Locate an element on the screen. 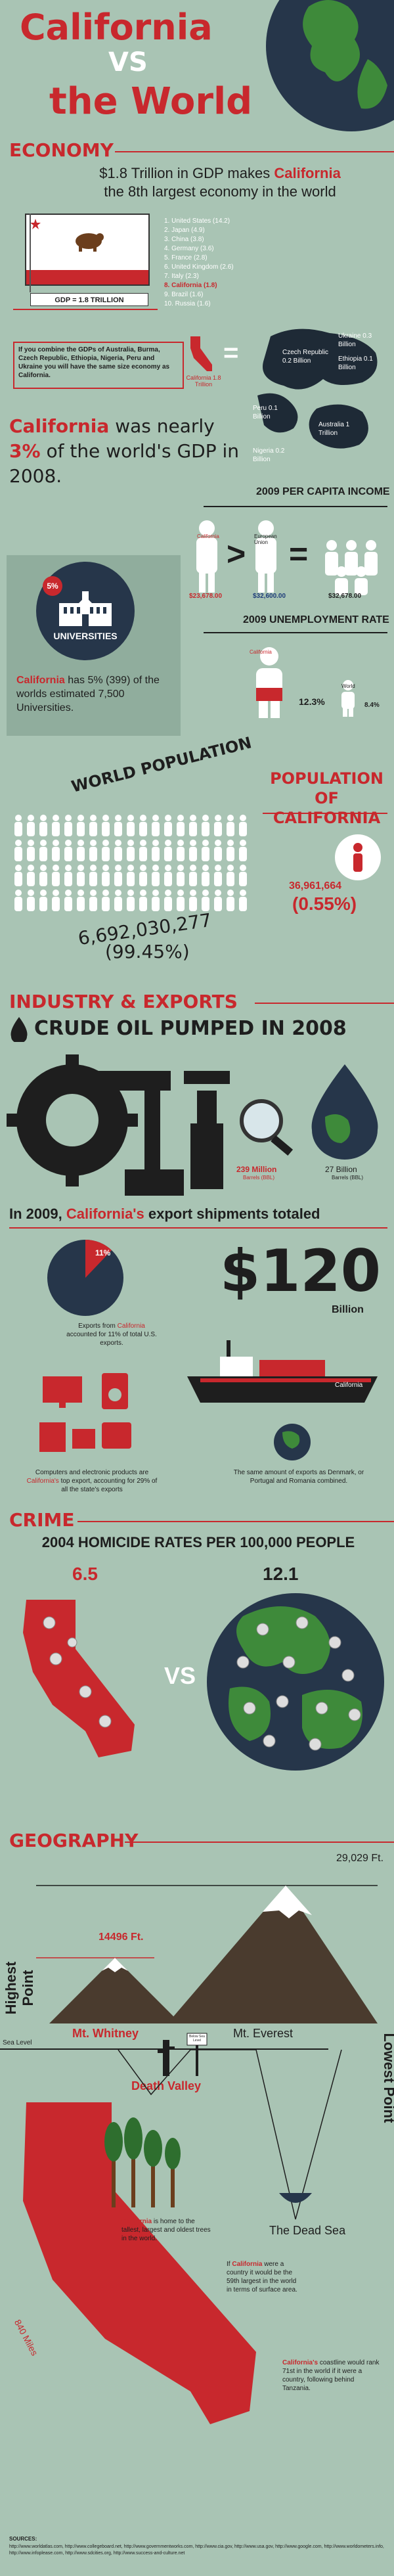  divider is located at coordinates (254, 151).